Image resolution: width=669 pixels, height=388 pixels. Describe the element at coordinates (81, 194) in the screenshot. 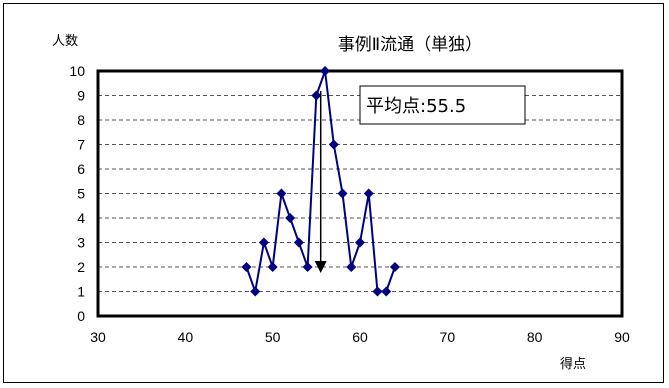

I see `y-tick-label: 5` at that location.